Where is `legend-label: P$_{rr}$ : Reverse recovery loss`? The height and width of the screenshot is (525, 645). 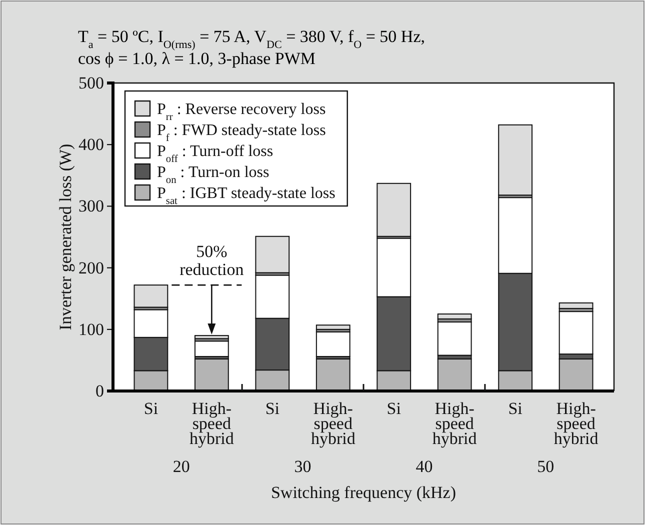
legend-label: P$_{rr}$ : Reverse recovery loss is located at coordinates (241, 111).